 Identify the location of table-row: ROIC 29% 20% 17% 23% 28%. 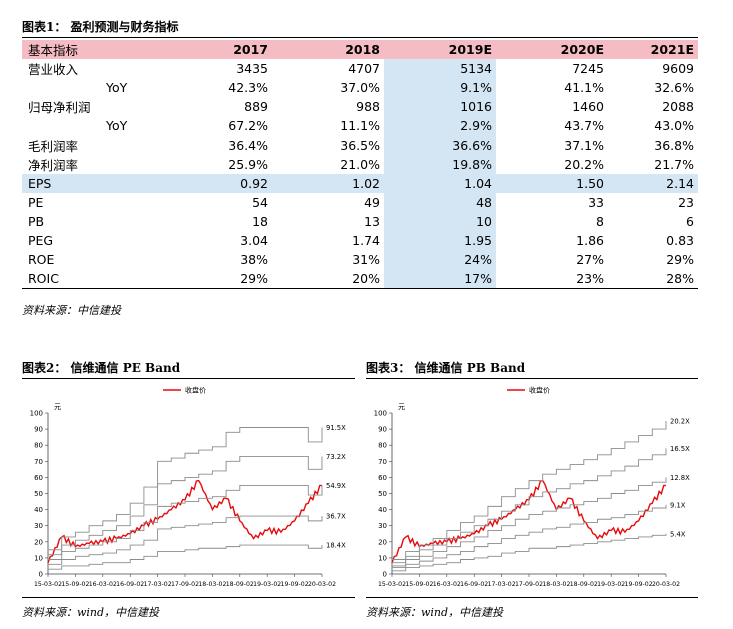
(360, 279).